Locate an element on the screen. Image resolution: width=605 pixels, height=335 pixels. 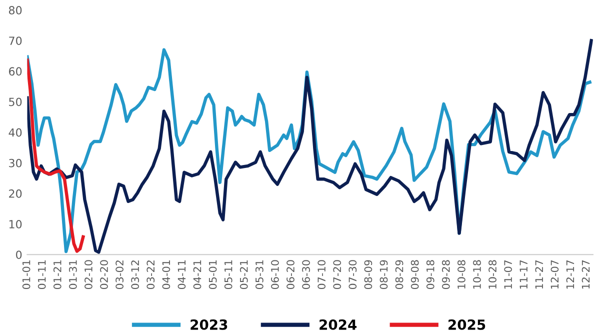
y-tick-label: 40 is located at coordinates (15, 132).